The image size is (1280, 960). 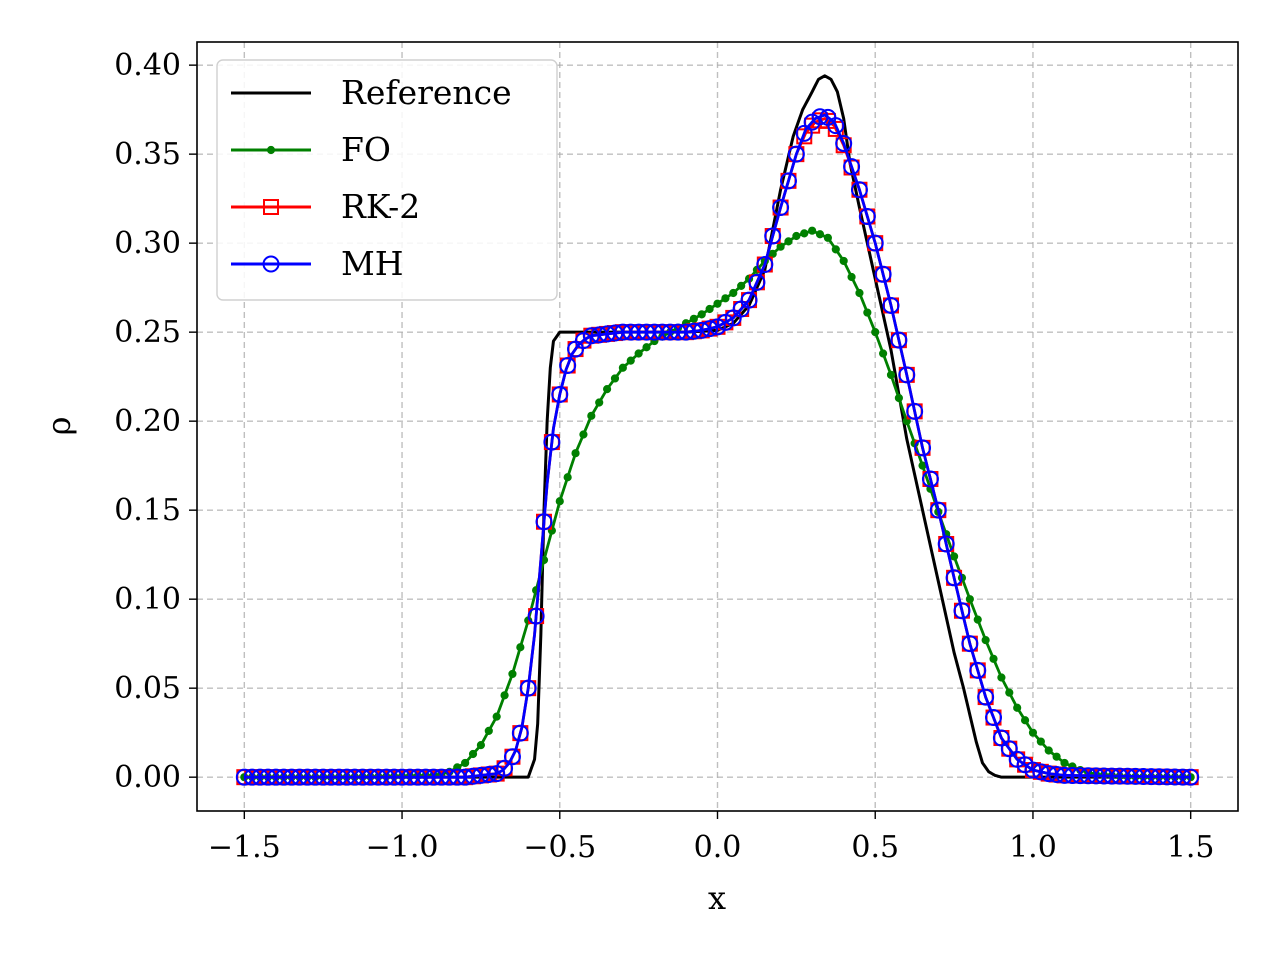 I want to click on y-tick-label: 0.15, so click(x=147, y=510).